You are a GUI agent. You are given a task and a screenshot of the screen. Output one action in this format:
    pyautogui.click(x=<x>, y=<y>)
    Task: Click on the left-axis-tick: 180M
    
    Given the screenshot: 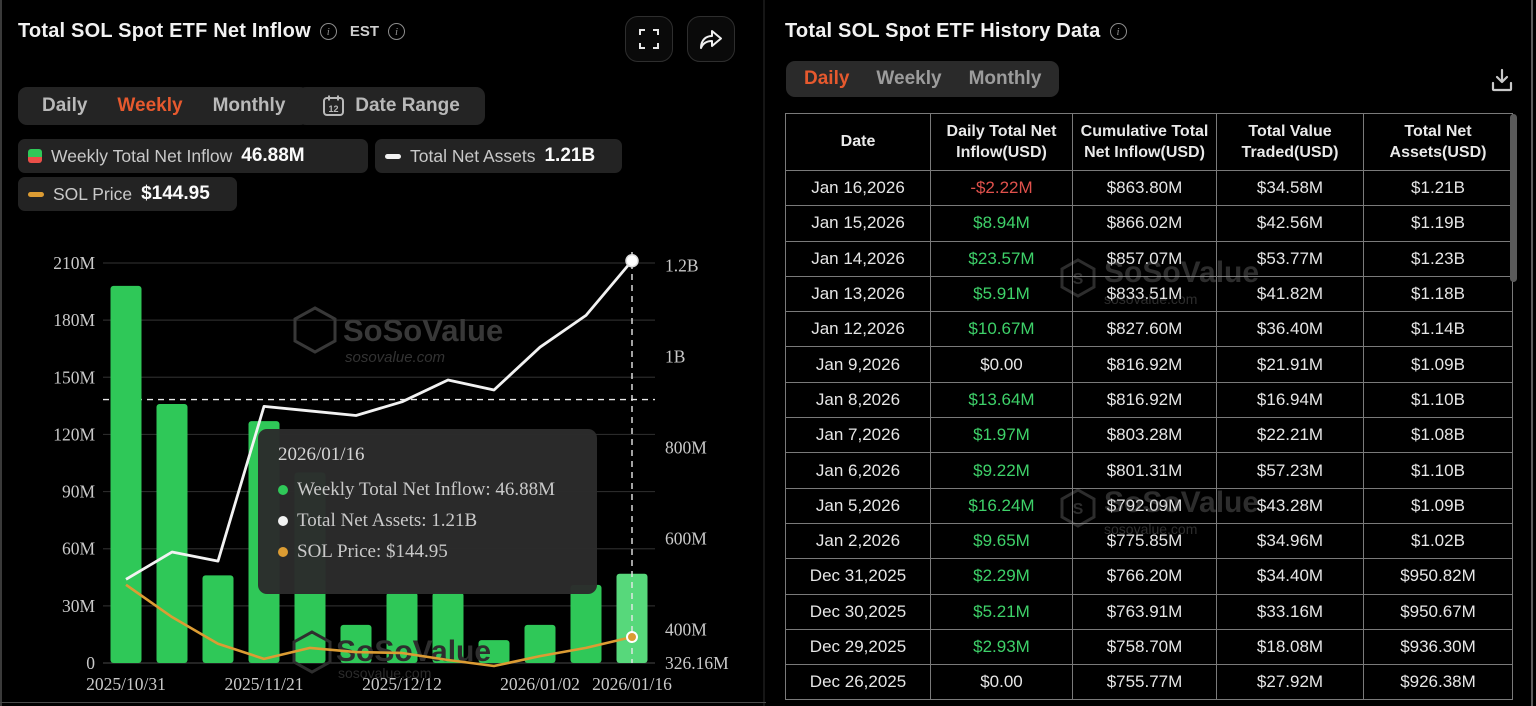 What is the action you would take?
    pyautogui.click(x=74, y=320)
    